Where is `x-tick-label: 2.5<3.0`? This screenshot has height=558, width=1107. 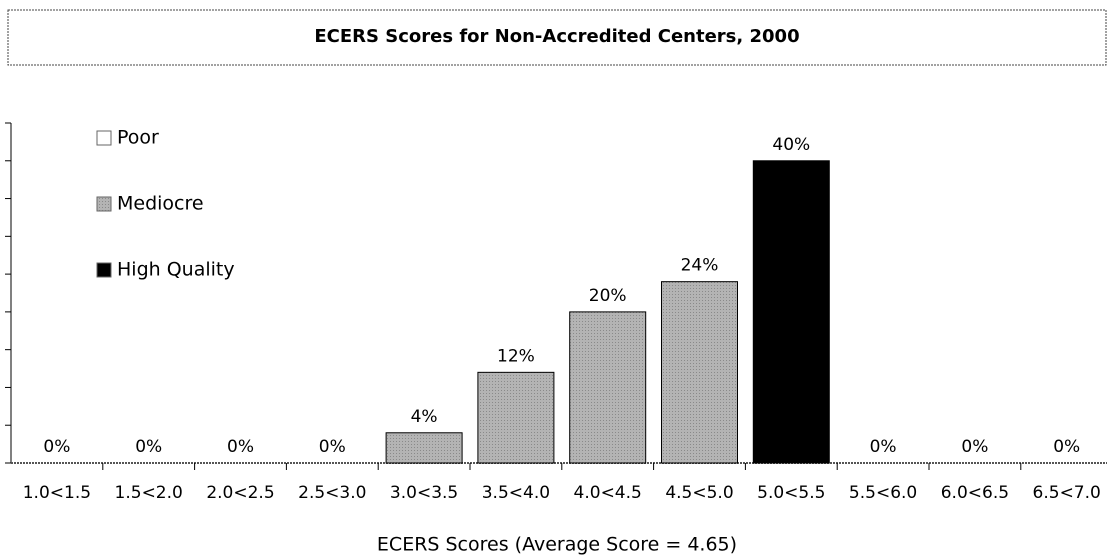 x-tick-label: 2.5<3.0 is located at coordinates (332, 493).